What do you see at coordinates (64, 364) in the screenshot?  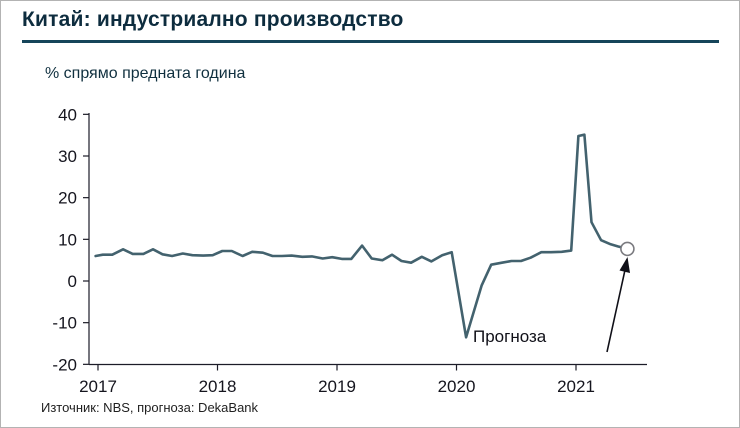 I see `y-axis-tick-label: -20` at bounding box center [64, 364].